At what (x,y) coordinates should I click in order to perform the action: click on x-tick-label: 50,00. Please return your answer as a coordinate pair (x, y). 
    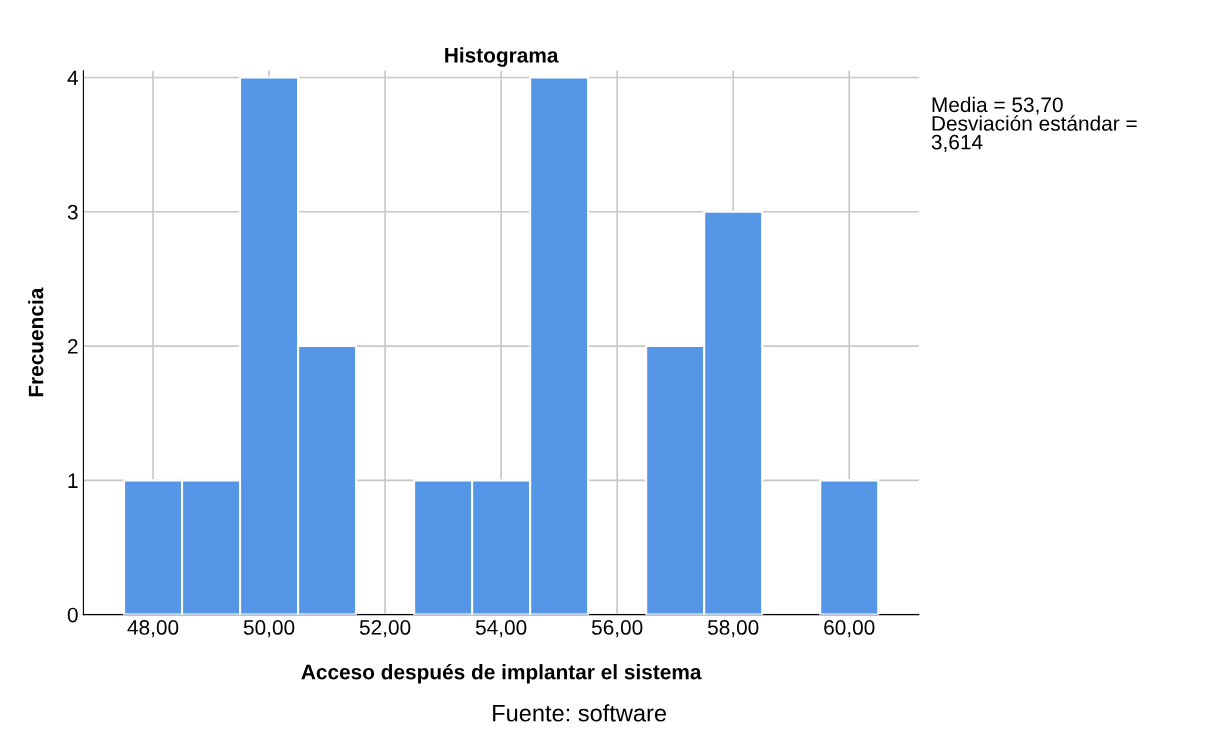
    Looking at the image, I should click on (269, 629).